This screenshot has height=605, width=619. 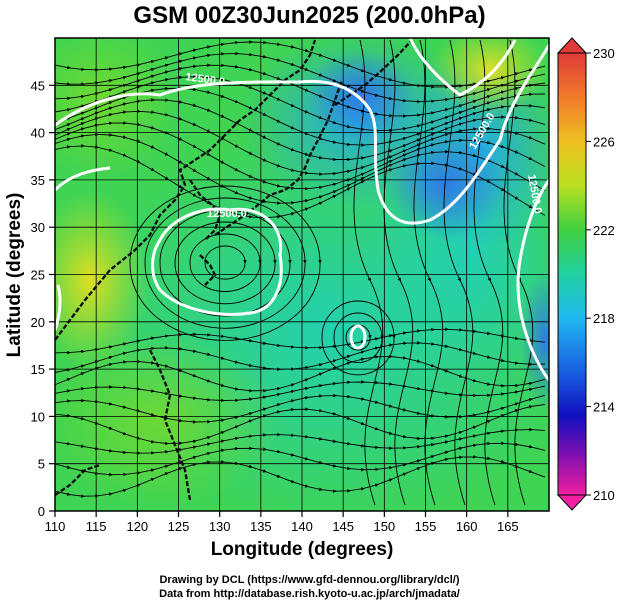 What do you see at coordinates (137, 526) in the screenshot?
I see `x-tick-label: 120` at bounding box center [137, 526].